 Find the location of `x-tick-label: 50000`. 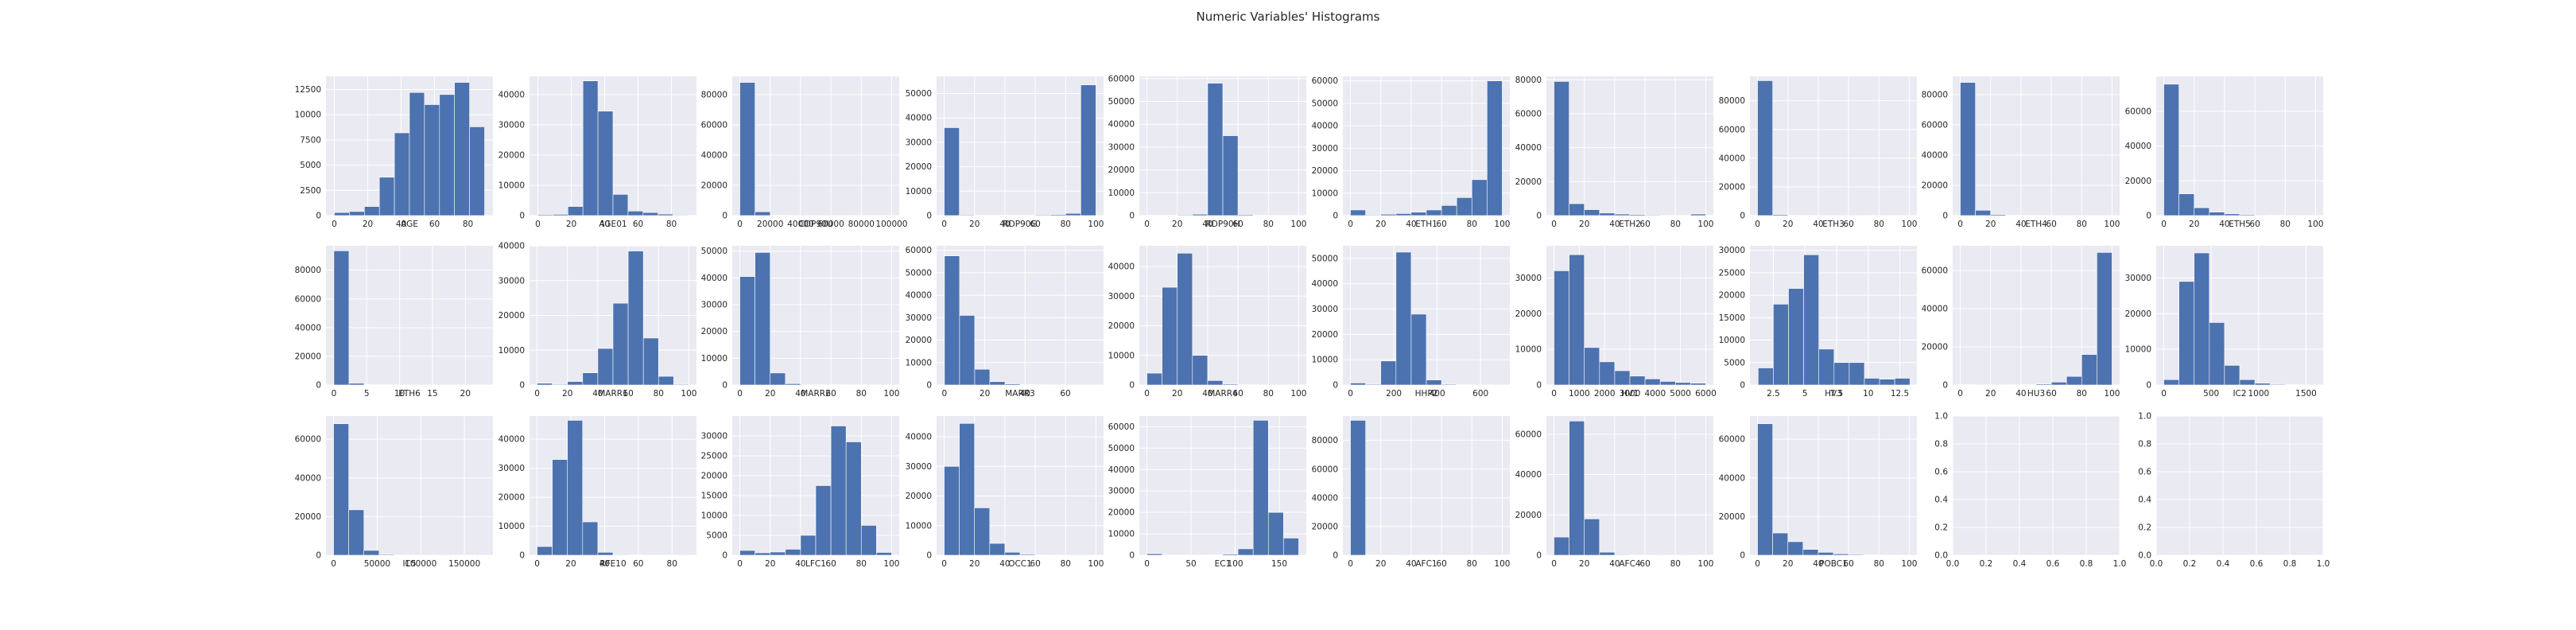

x-tick-label: 50000 is located at coordinates (377, 564).